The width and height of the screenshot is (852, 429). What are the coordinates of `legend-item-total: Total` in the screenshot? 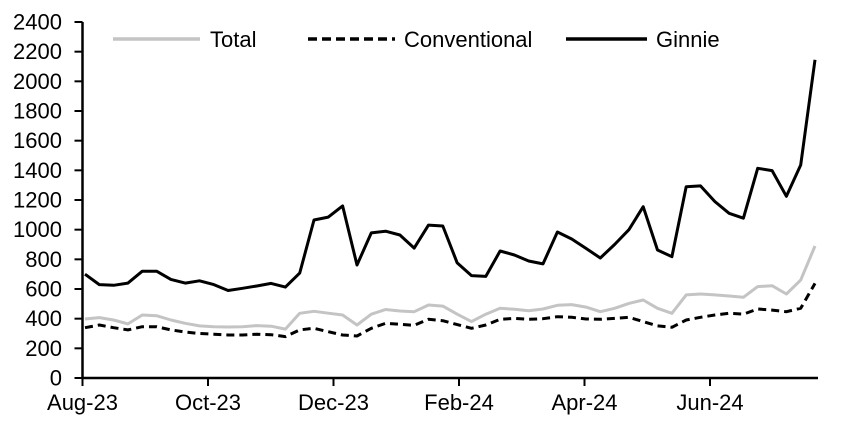 It's located at (184, 39).